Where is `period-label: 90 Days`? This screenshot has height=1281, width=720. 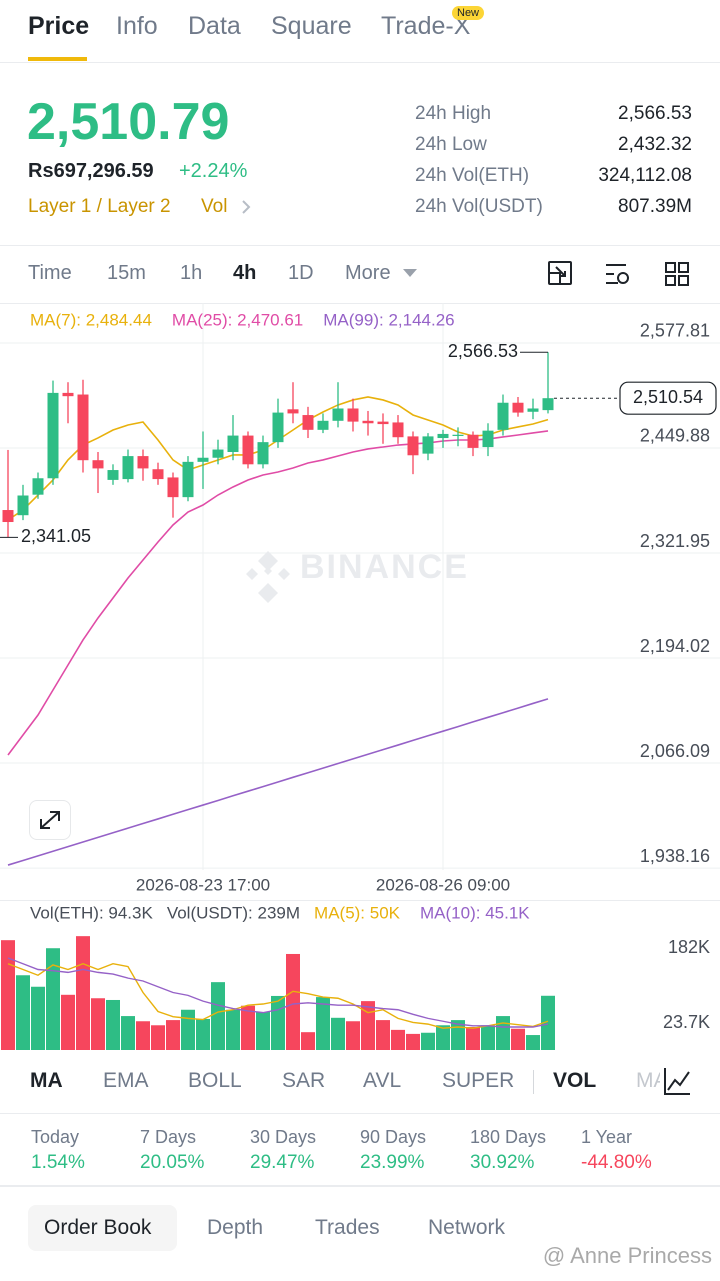 period-label: 90 Days is located at coordinates (393, 1137).